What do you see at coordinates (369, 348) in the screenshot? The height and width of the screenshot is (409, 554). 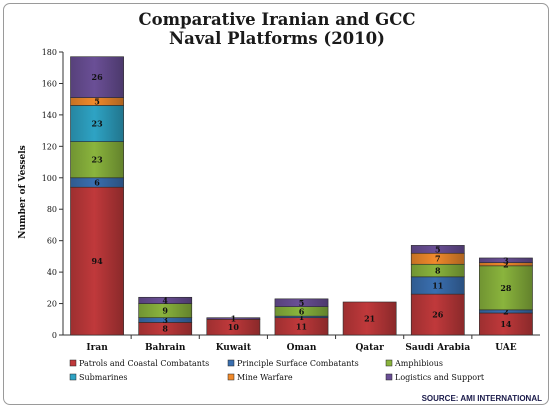 I see `x-category-label: Qatar` at bounding box center [369, 348].